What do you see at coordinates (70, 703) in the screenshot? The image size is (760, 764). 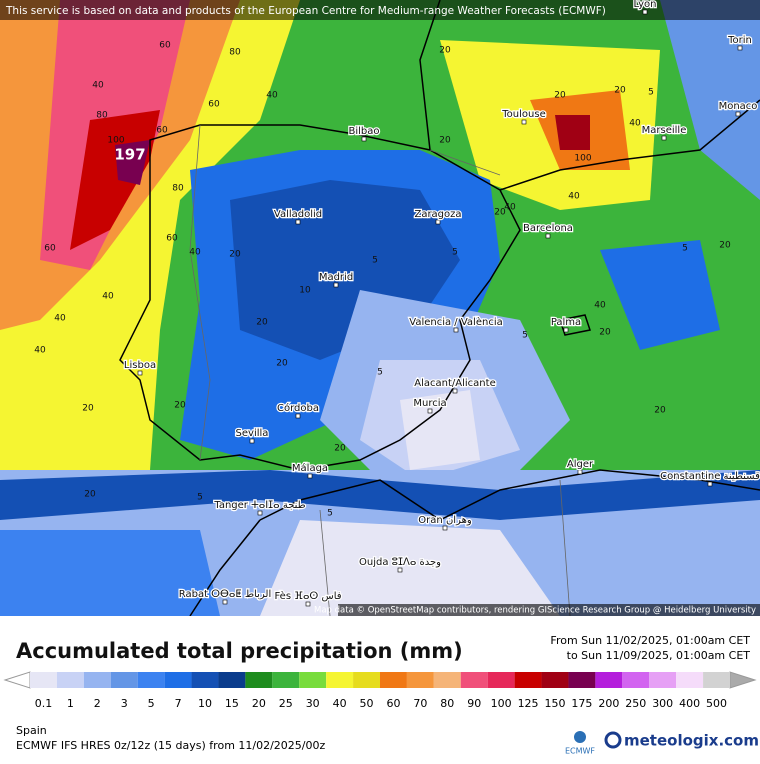 I see `legend-label: 1` at bounding box center [70, 703].